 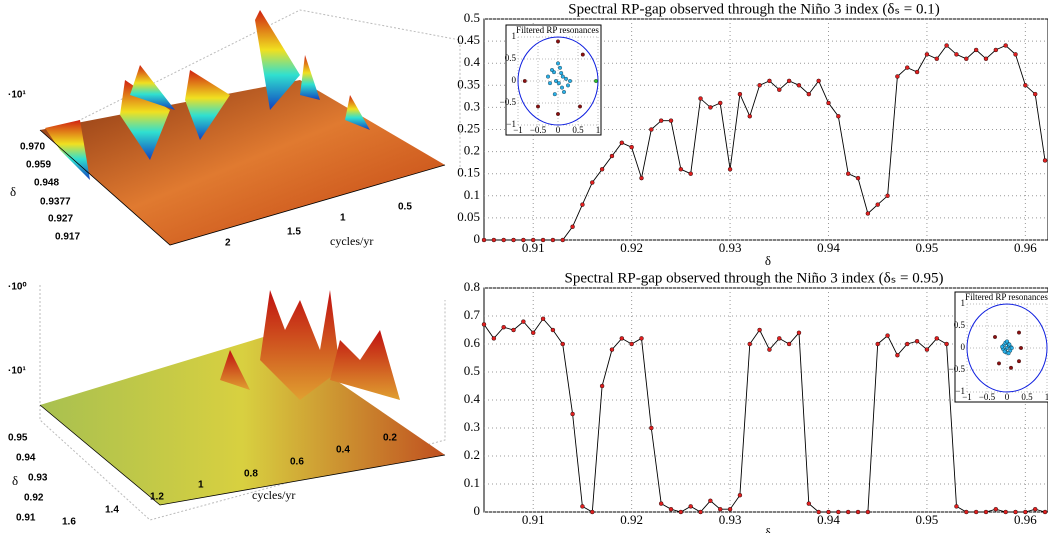 I want to click on y-tick-label: 0.7, so click(x=472, y=314).